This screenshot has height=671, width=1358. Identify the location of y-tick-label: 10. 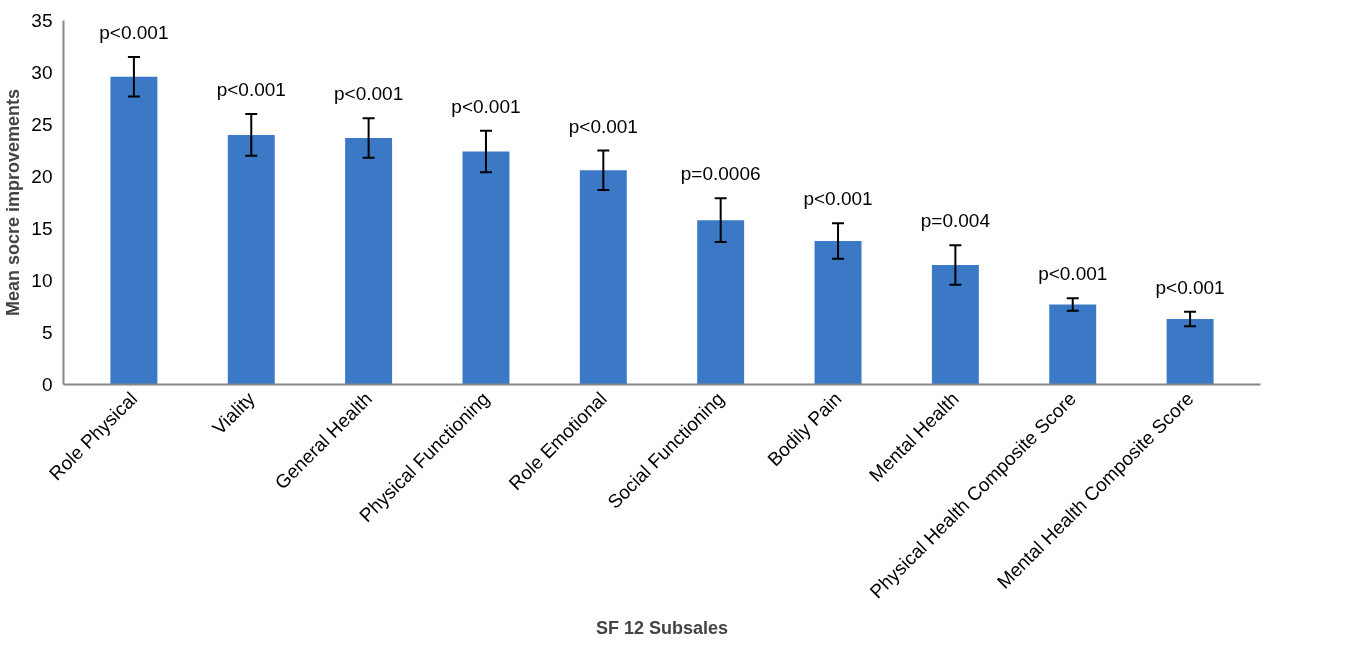
(42, 280).